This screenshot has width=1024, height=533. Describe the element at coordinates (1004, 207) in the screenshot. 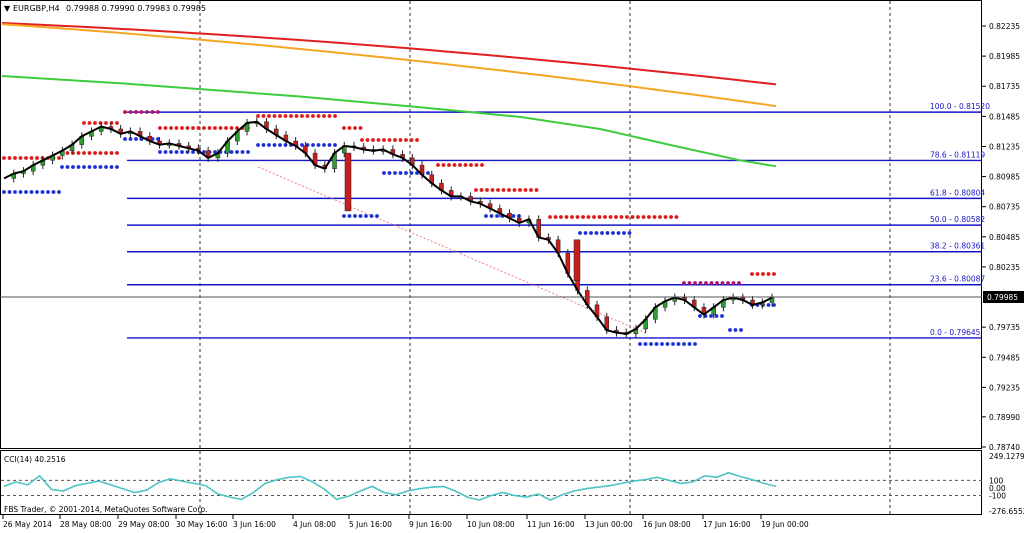

I see `price-axis-label: 0.80735` at that location.